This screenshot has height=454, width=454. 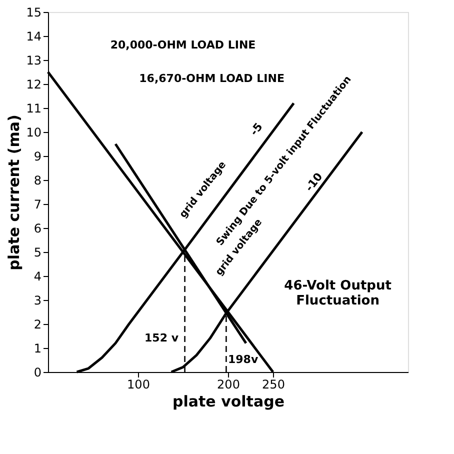 What do you see at coordinates (38, 181) in the screenshot?
I see `y-tick-label: 8` at bounding box center [38, 181].